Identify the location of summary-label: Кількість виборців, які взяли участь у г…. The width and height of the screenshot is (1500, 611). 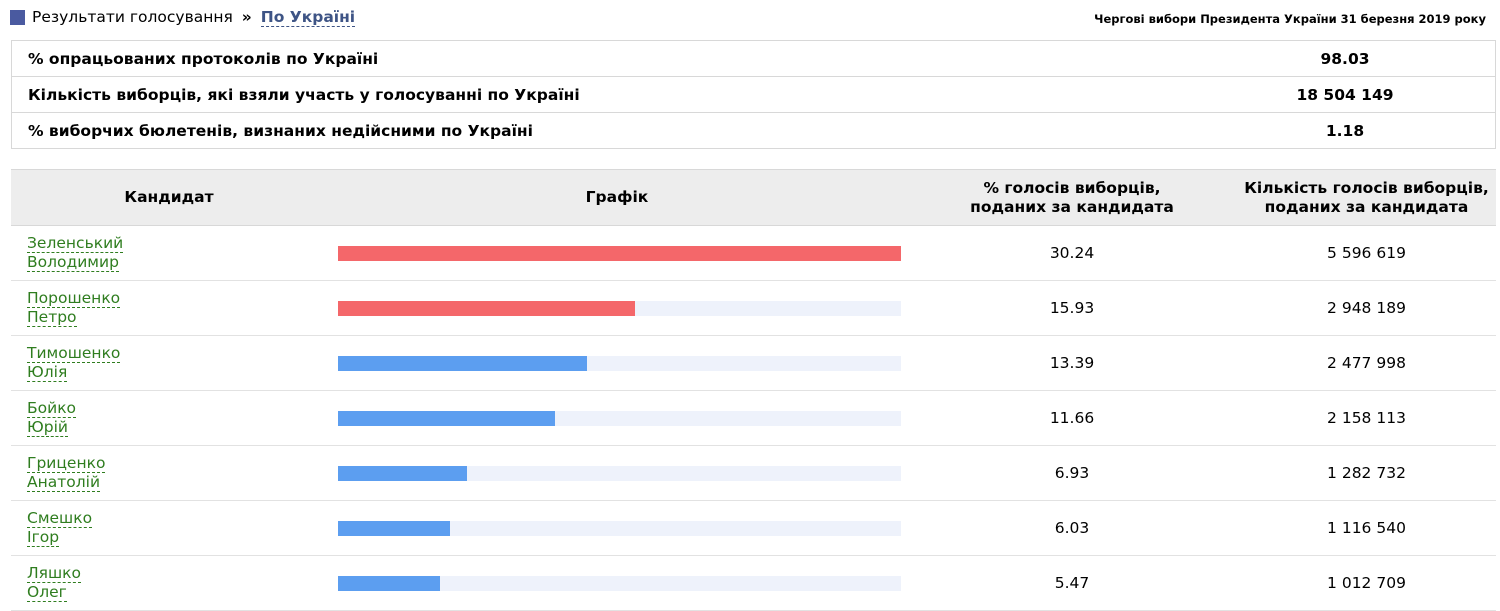
(603, 94).